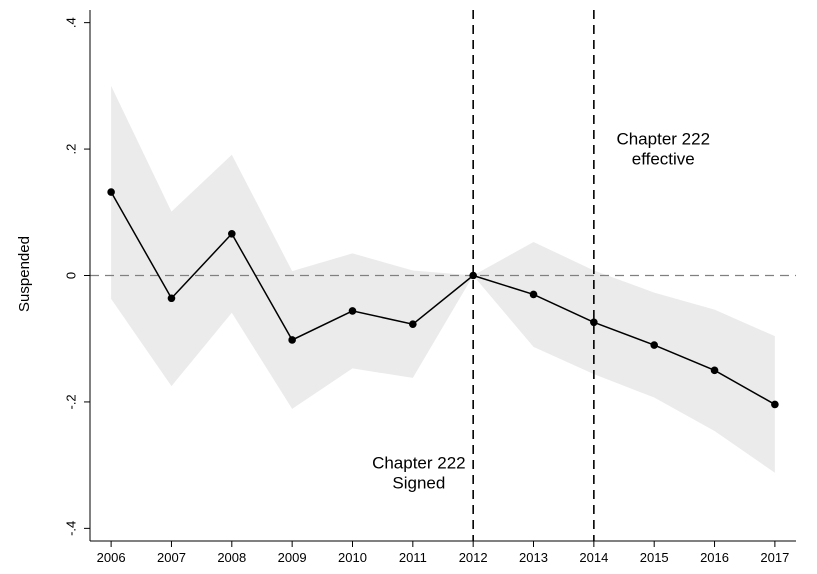 The height and width of the screenshot is (574, 817). I want to click on y-tick-label: -.4, so click(70, 528).